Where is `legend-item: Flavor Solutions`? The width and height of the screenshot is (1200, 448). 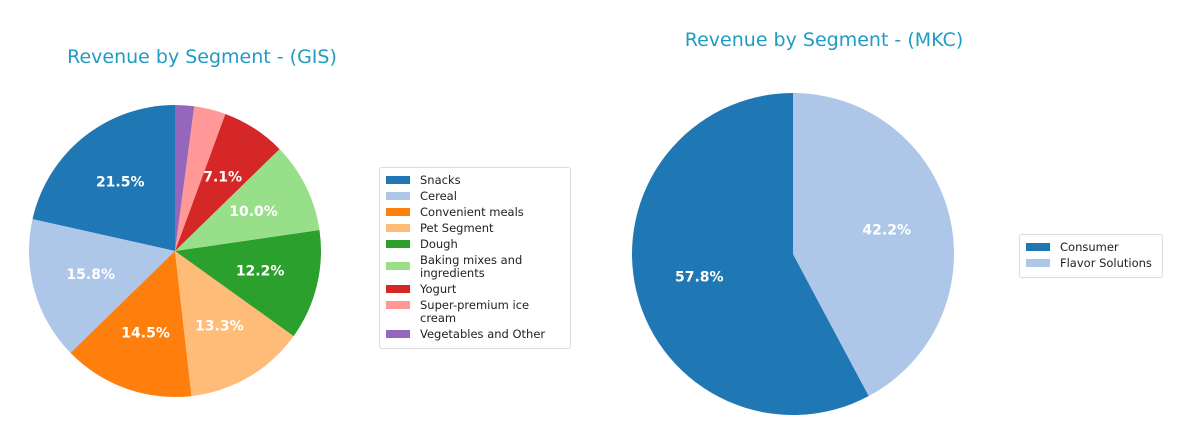 legend-item: Flavor Solutions is located at coordinates (1091, 263).